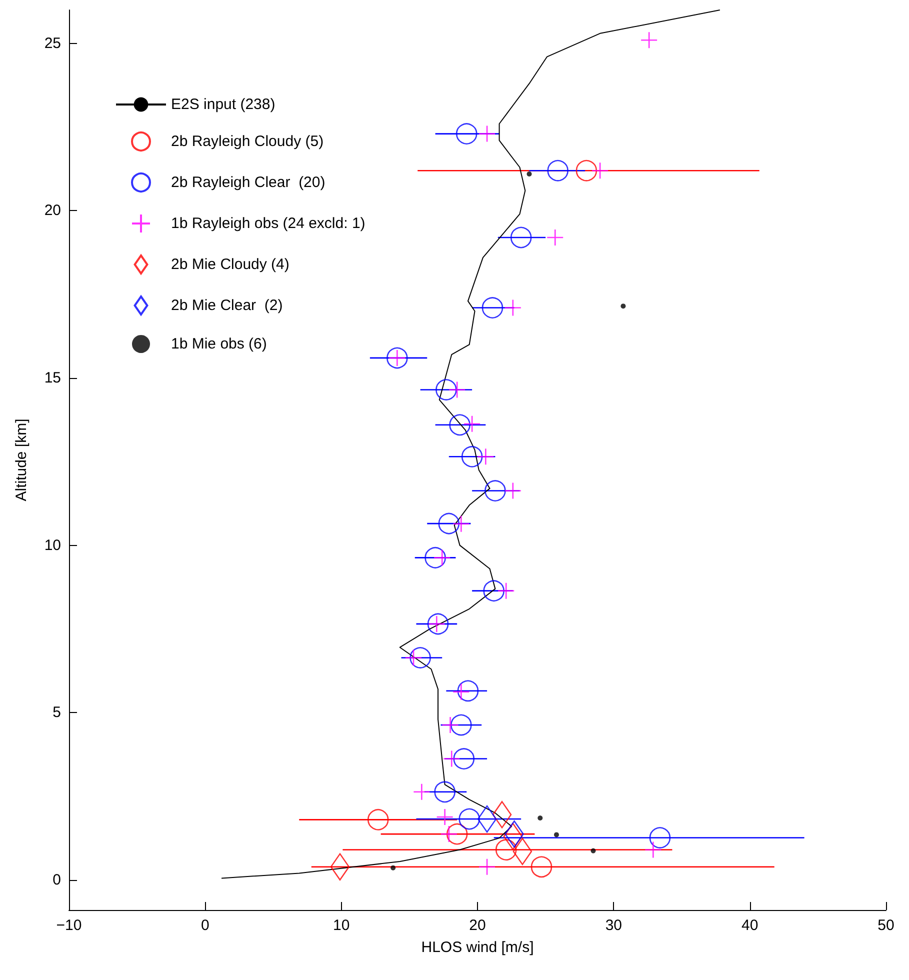  What do you see at coordinates (56, 713) in the screenshot?
I see `y-tick-label: 5` at bounding box center [56, 713].